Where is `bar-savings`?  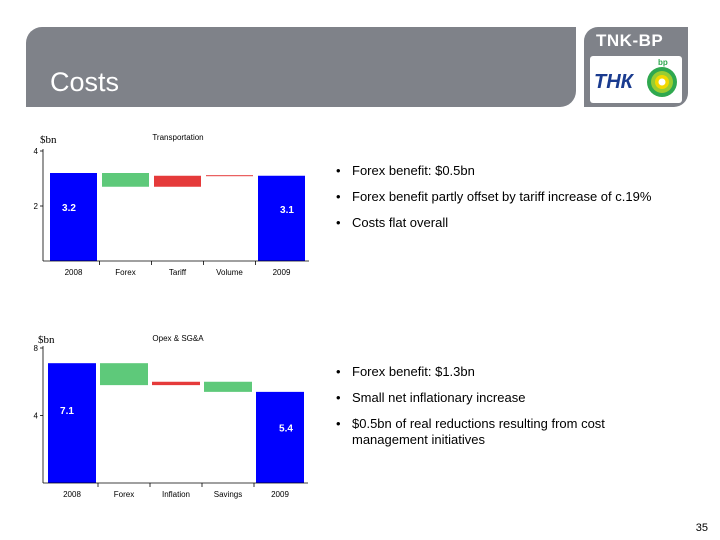
bar-savings is located at coordinates (228, 386).